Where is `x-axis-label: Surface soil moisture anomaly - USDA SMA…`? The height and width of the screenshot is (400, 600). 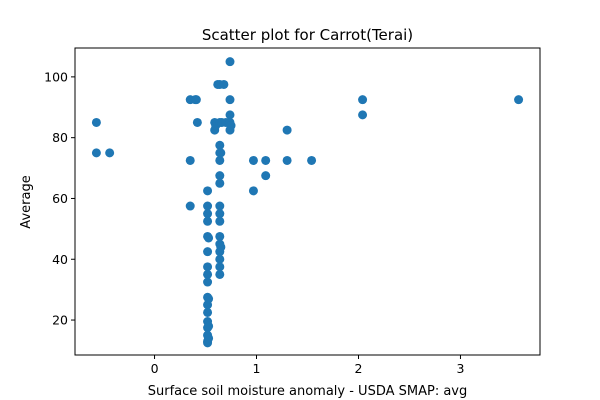 x-axis-label: Surface soil moisture anomaly - USDA SMA… is located at coordinates (308, 391).